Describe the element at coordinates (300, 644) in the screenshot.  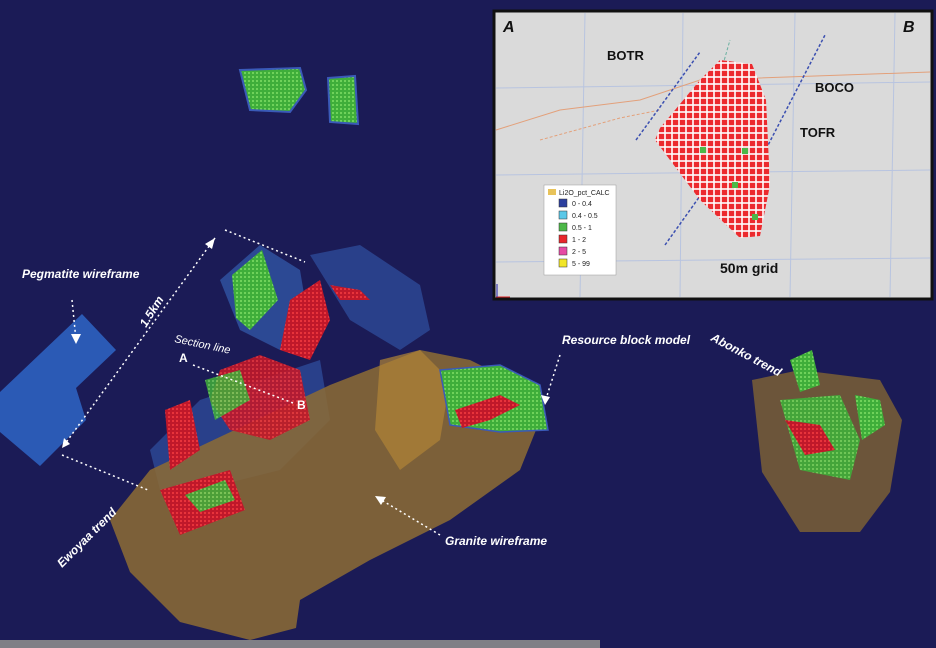
I see `bottom-bar` at that location.